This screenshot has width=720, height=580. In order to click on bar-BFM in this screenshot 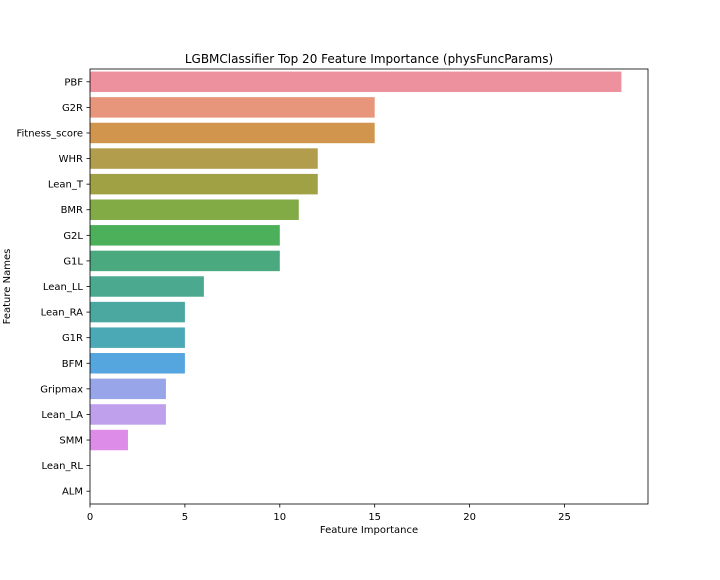, I will do `click(137, 363)`.